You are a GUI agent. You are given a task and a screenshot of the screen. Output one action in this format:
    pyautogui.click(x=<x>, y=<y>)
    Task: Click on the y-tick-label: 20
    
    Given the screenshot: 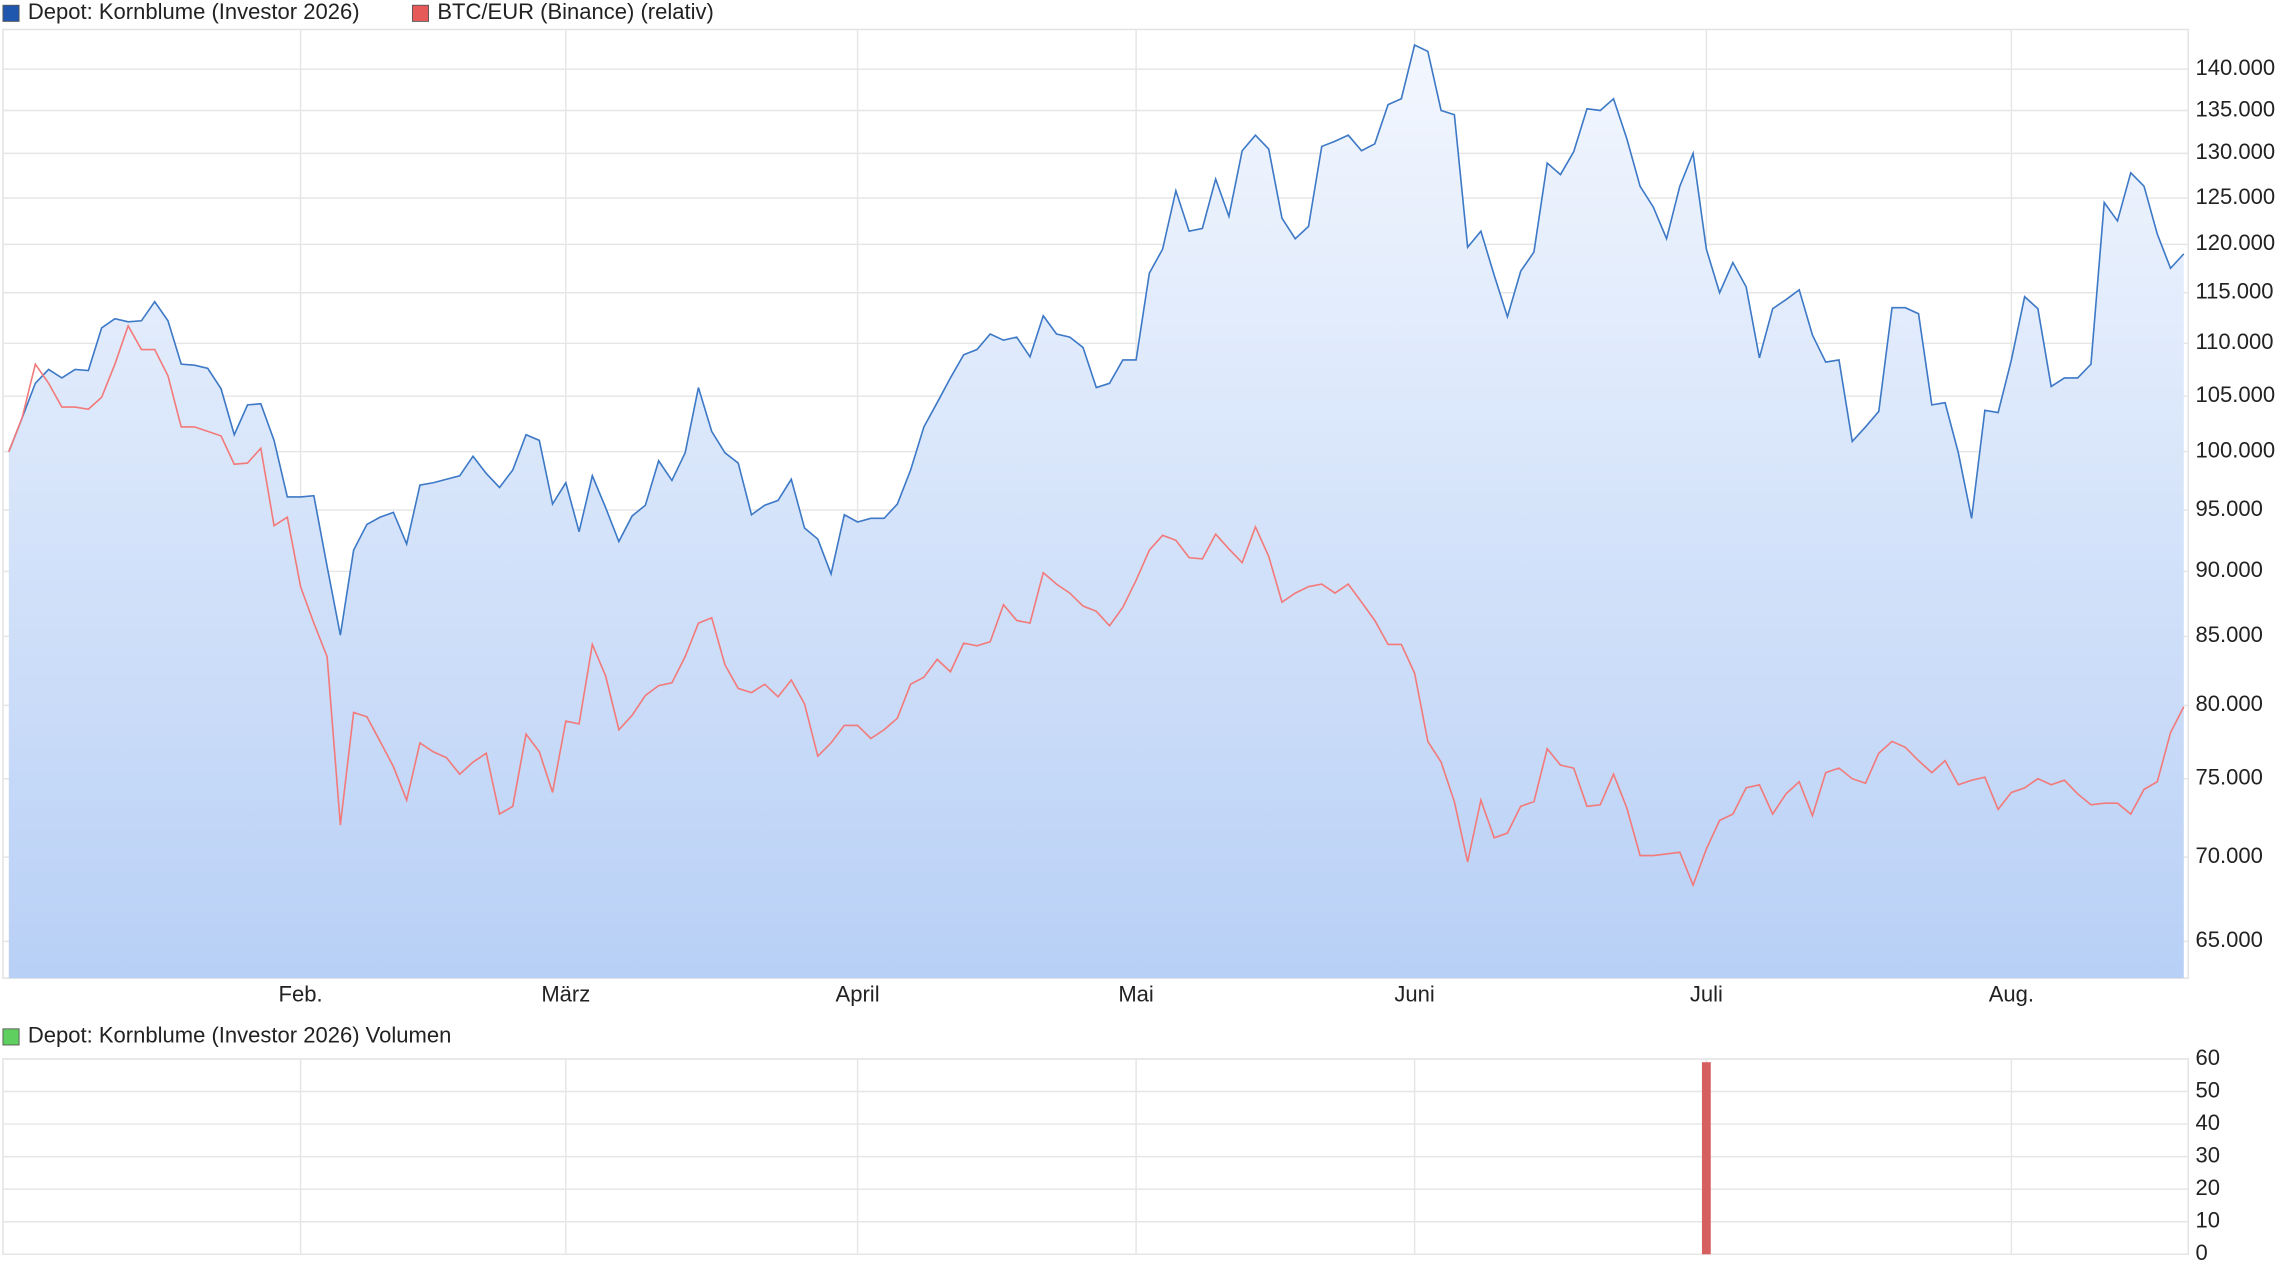 What is the action you would take?
    pyautogui.click(x=2208, y=1187)
    